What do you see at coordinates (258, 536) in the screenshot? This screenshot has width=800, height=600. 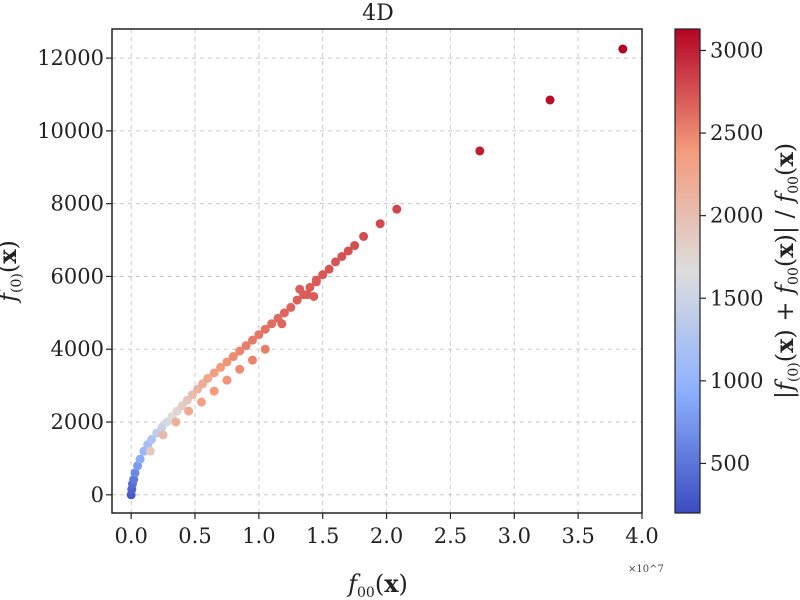 I see `x-tick-label: 1.0` at bounding box center [258, 536].